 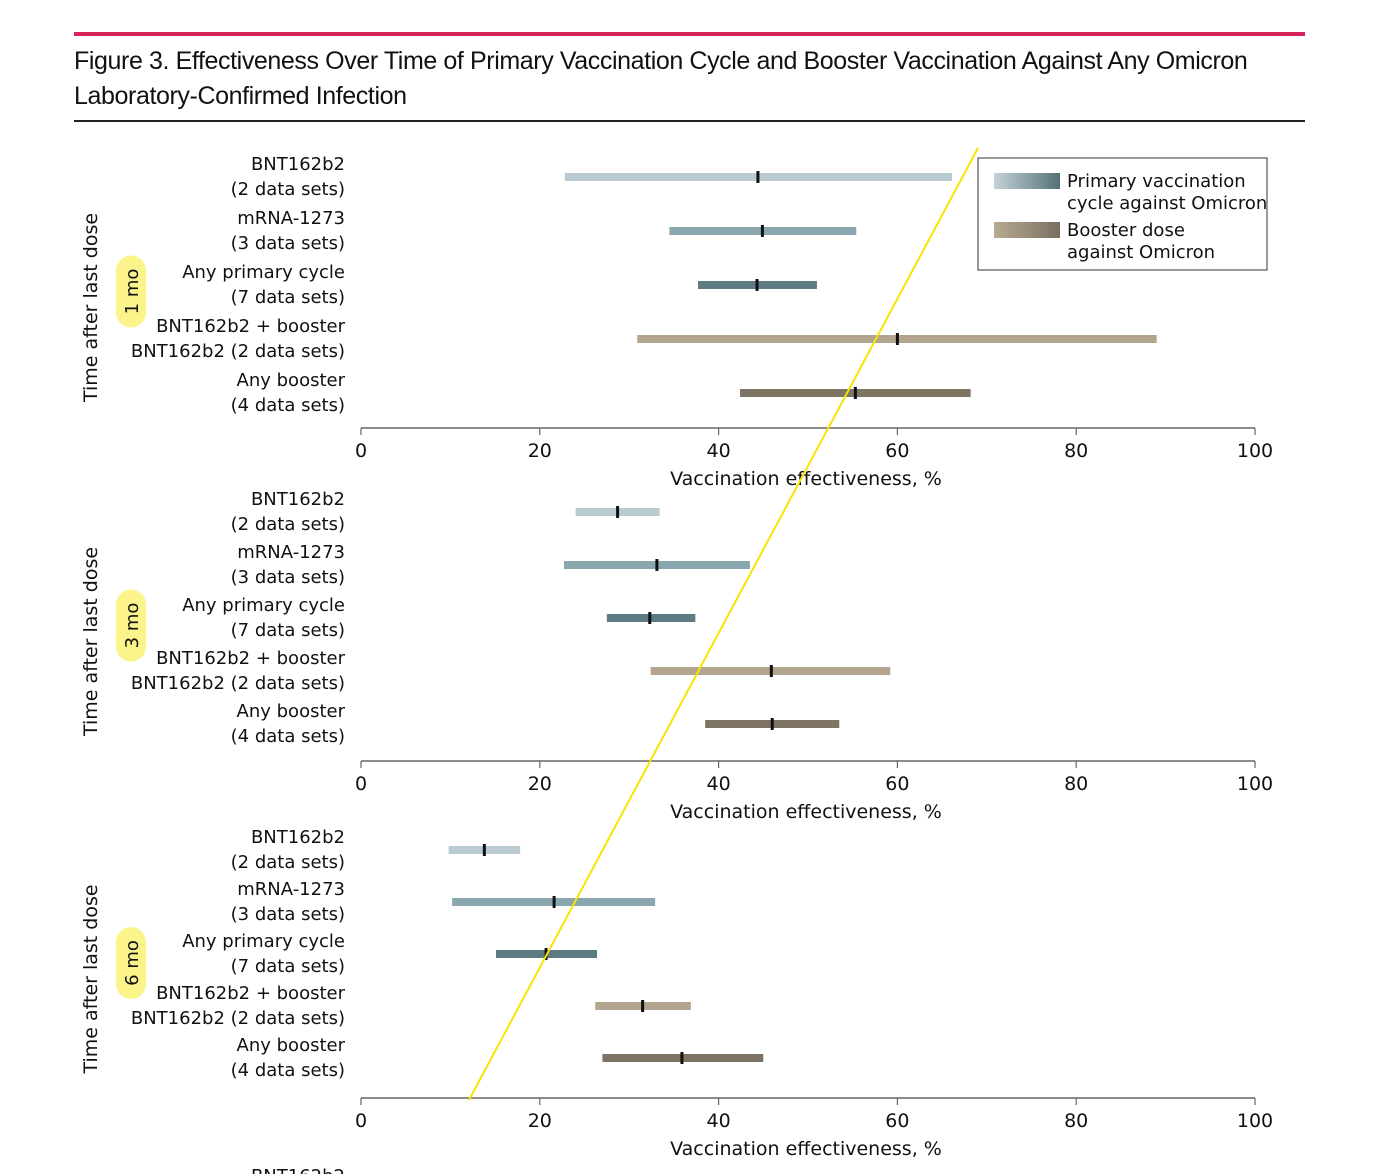 What do you see at coordinates (689, 121) in the screenshot?
I see `title-rule` at bounding box center [689, 121].